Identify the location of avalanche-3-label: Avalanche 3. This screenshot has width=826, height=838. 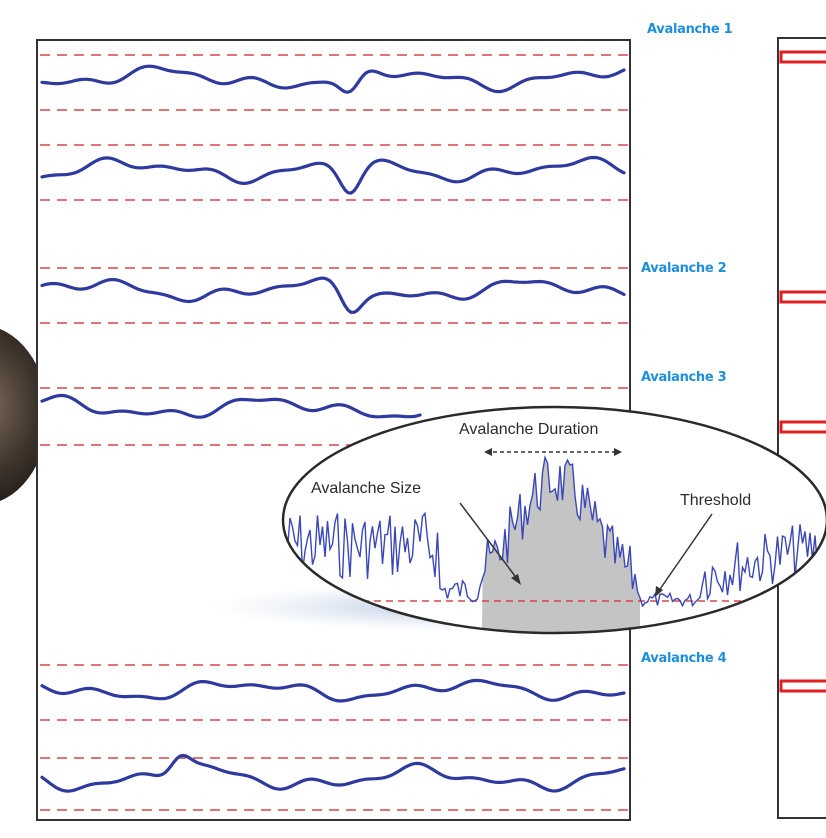
(684, 377).